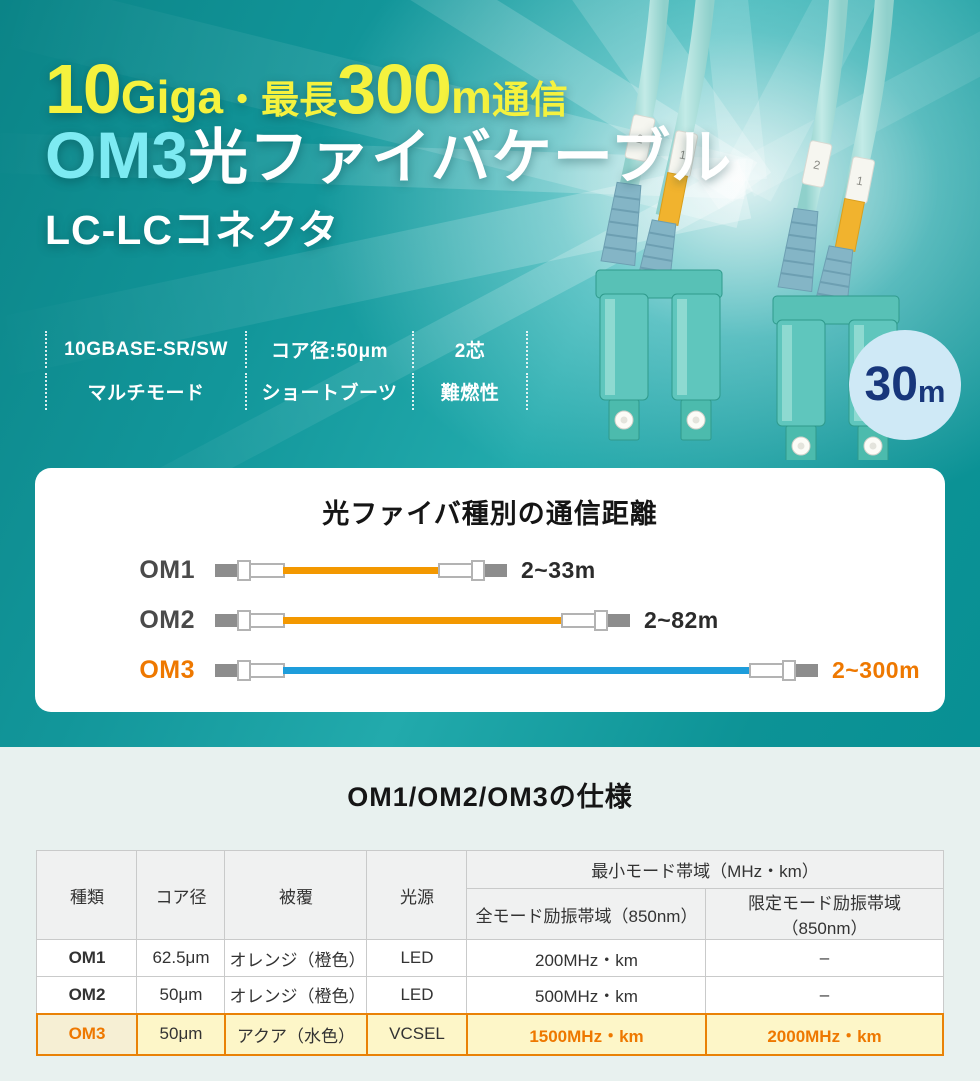  I want to click on distance-chart-rows: OM1 2~33m OM2 2~82m OM3 2~300m, so click(490, 620).